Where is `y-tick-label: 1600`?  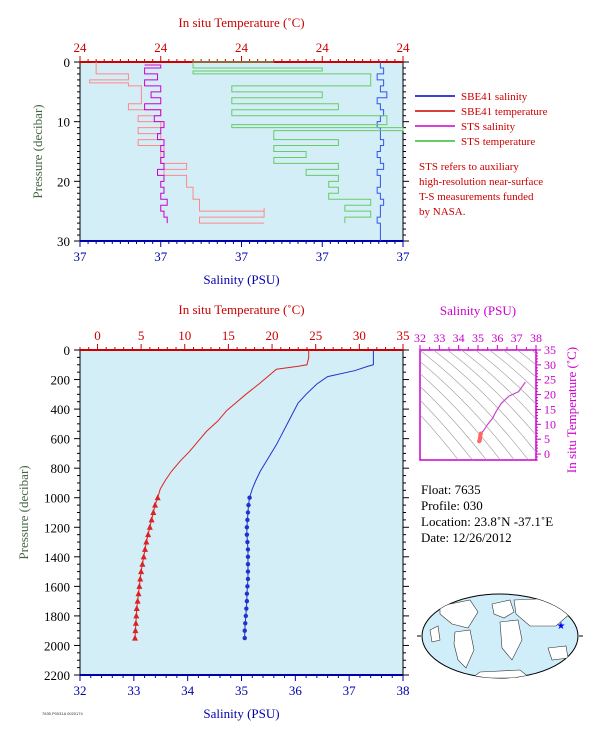 y-tick-label: 1600 is located at coordinates (57, 586).